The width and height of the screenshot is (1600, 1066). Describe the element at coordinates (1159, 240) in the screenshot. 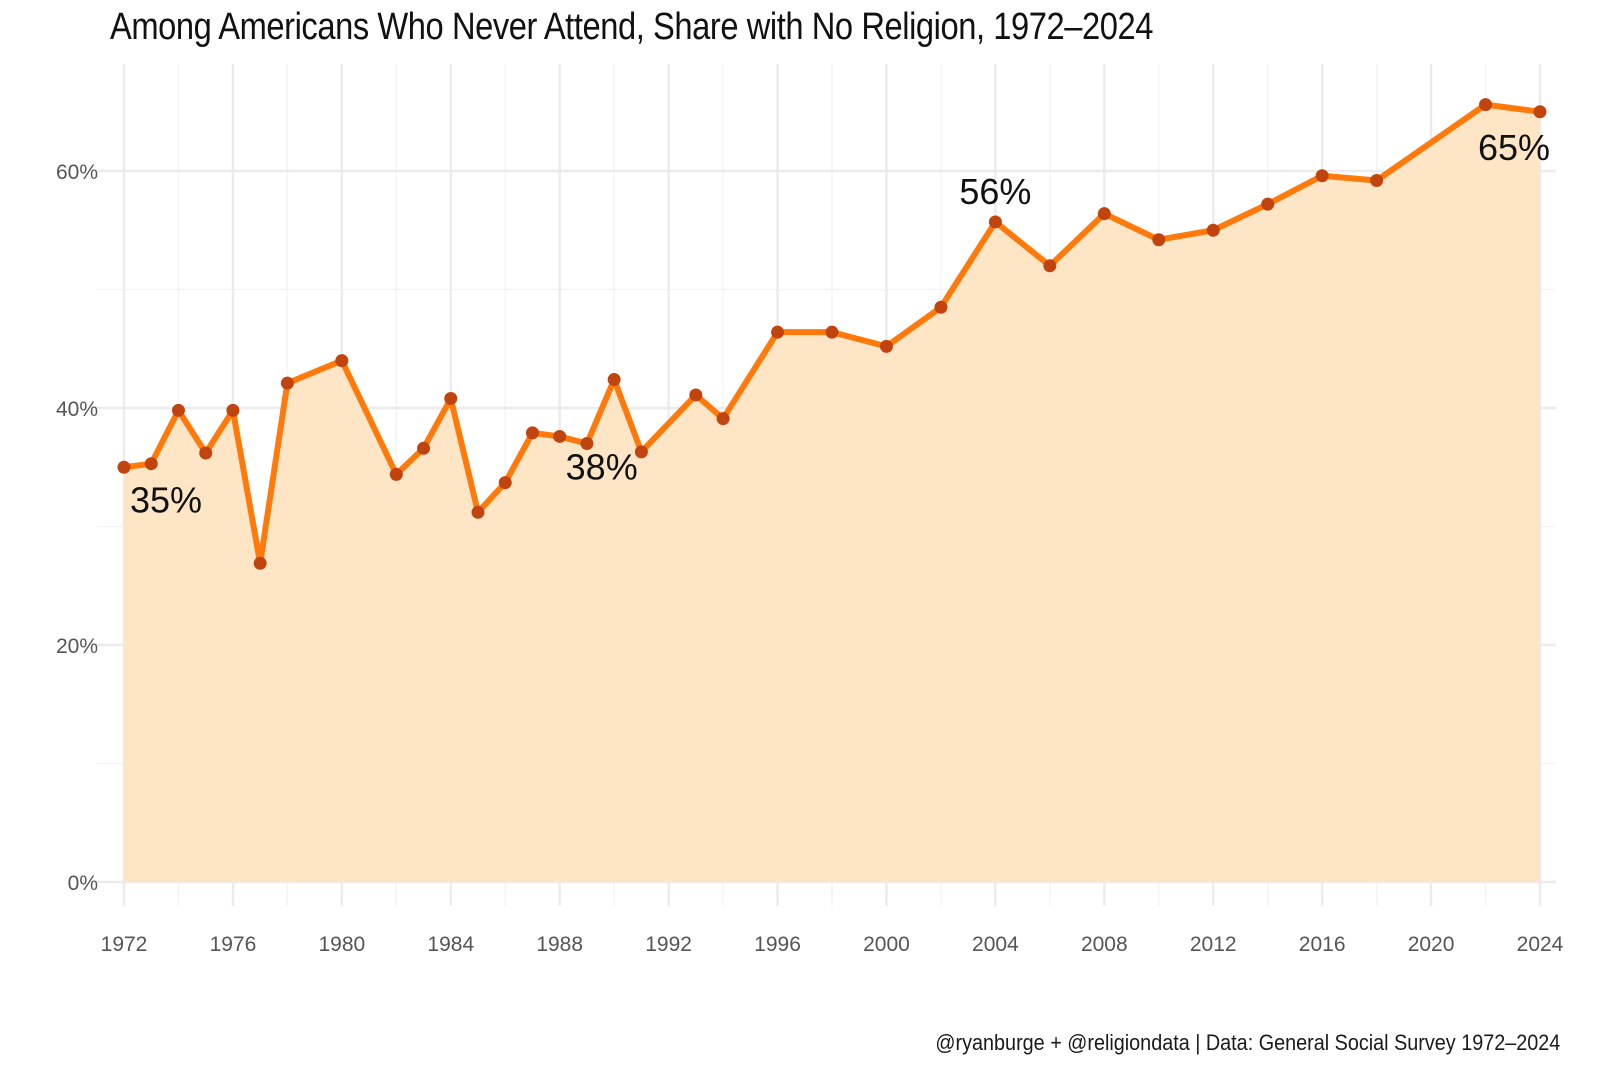

I see `data-point-2010` at that location.